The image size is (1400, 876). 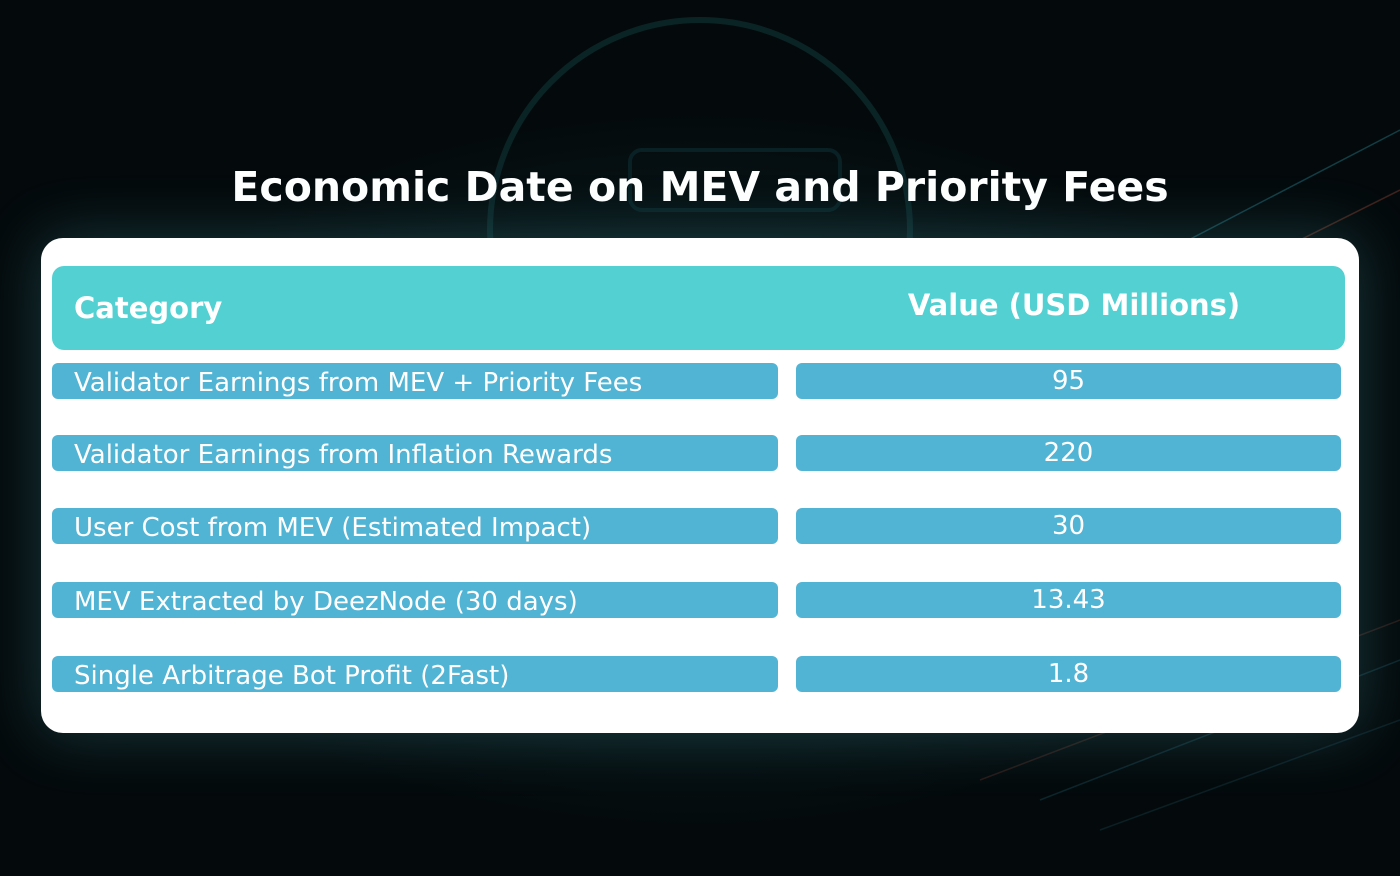 I want to click on row-value-cell: 220, so click(x=1068, y=453).